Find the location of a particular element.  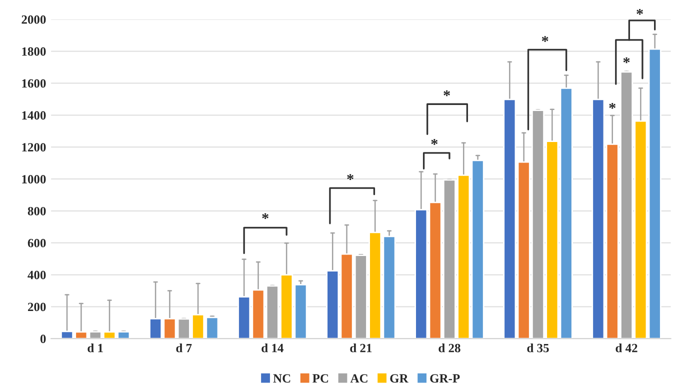

x-tick-label: d 7 is located at coordinates (184, 347).